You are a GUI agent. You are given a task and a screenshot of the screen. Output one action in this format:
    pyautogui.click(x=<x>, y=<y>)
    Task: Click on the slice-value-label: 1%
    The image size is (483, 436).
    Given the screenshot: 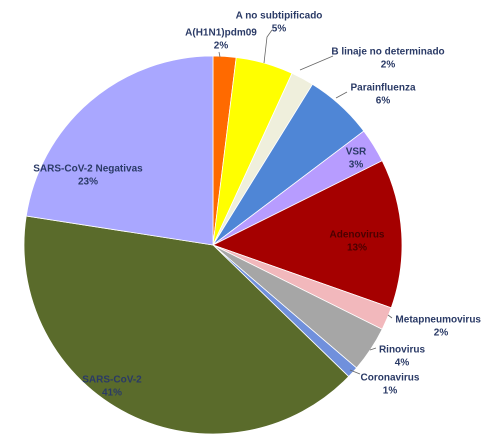 What is the action you would take?
    pyautogui.click(x=390, y=391)
    